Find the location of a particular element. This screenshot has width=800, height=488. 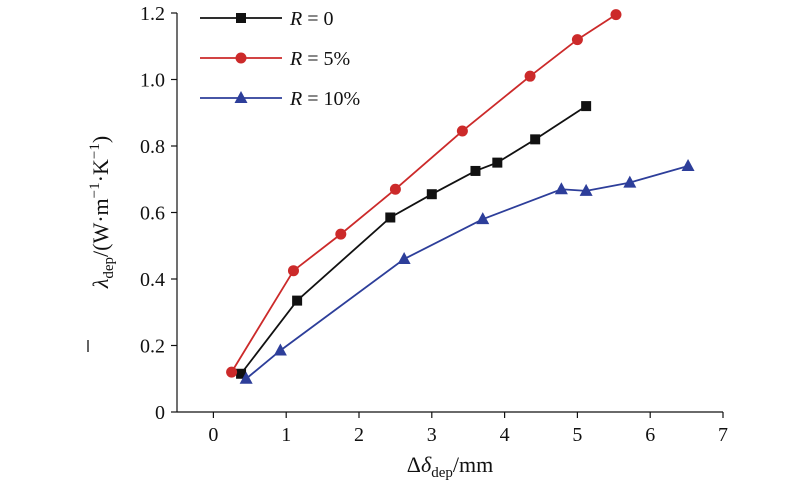

x-label-delta: Δ is located at coordinates (414, 464).